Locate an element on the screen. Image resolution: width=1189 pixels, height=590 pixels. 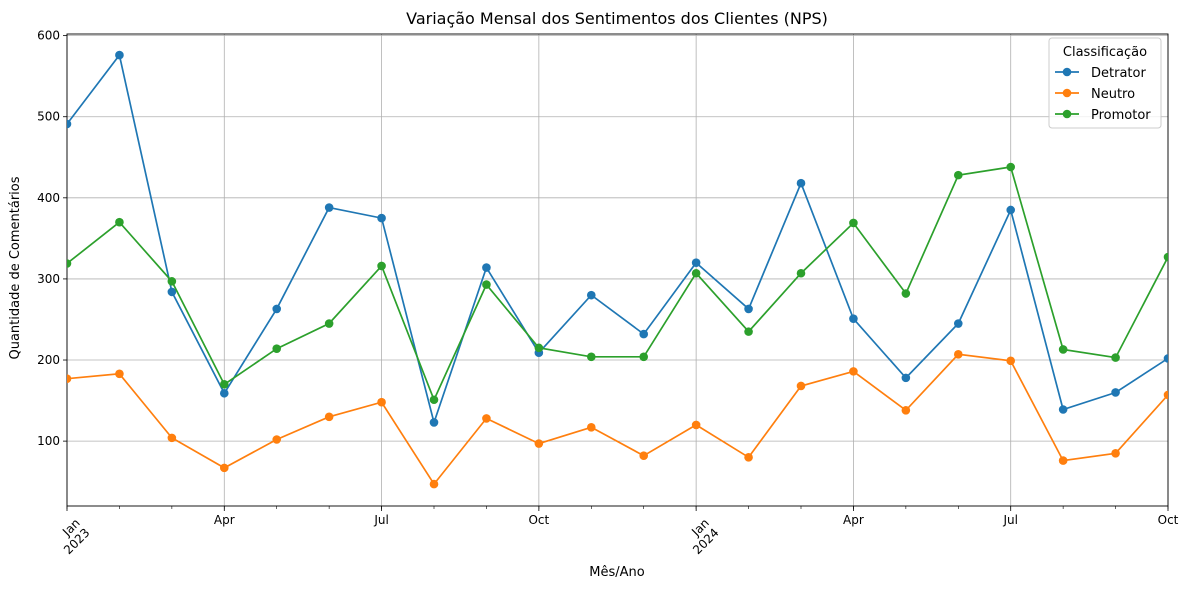
y-axis-label: Quantidade de Comentários is located at coordinates (15, 267).